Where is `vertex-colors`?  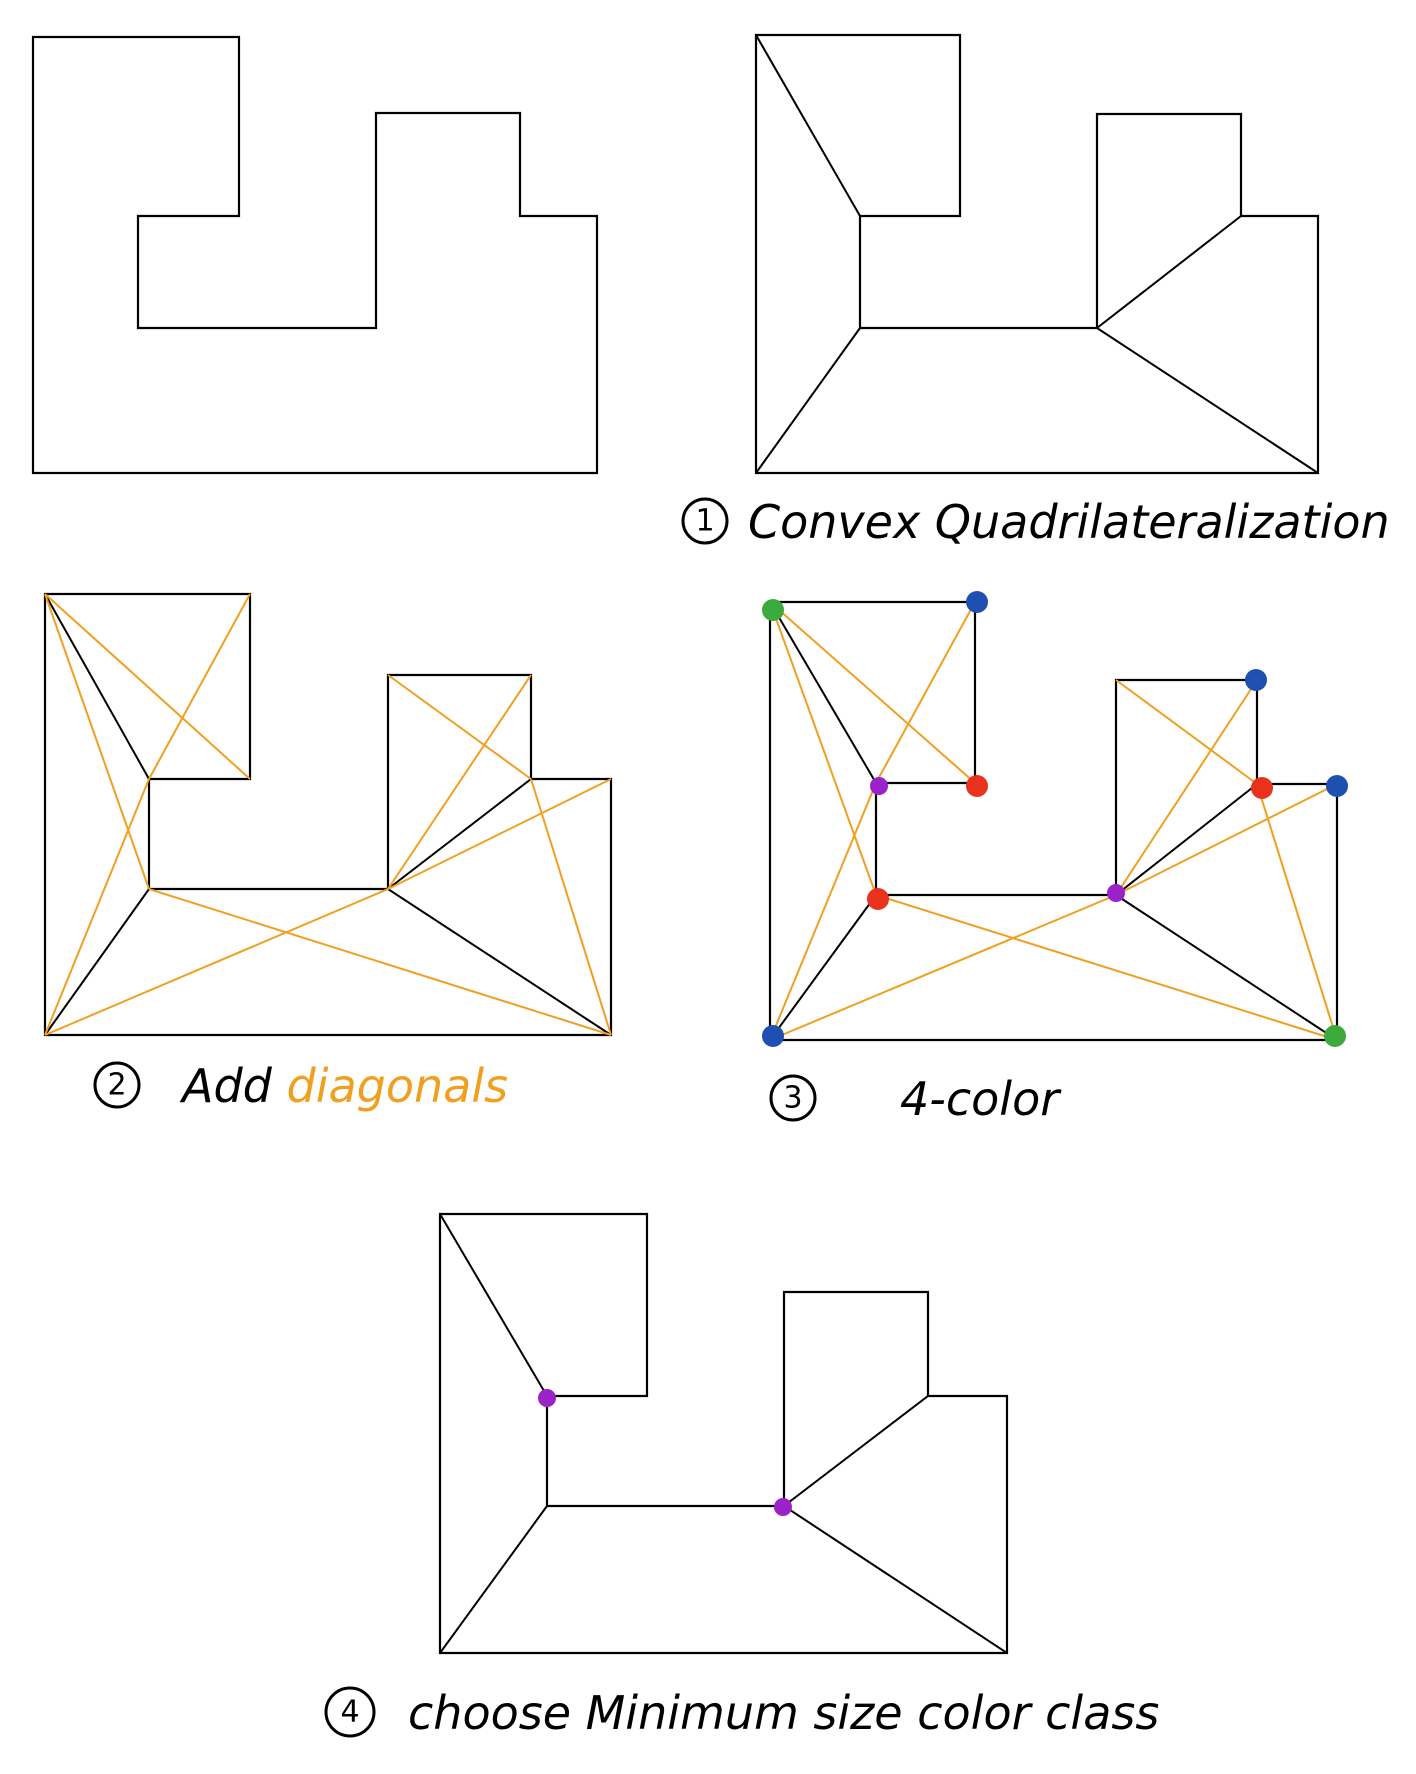 vertex-colors is located at coordinates (1055, 819).